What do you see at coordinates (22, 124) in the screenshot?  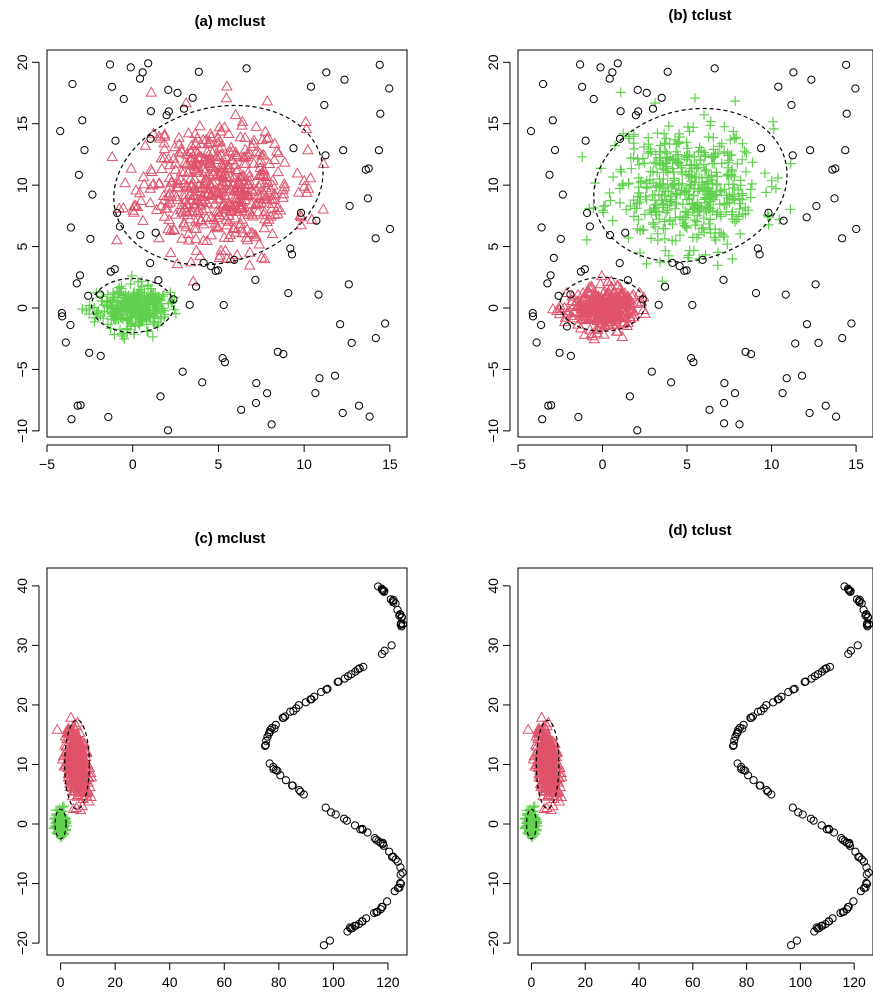 I see `y-tick-label: 15` at bounding box center [22, 124].